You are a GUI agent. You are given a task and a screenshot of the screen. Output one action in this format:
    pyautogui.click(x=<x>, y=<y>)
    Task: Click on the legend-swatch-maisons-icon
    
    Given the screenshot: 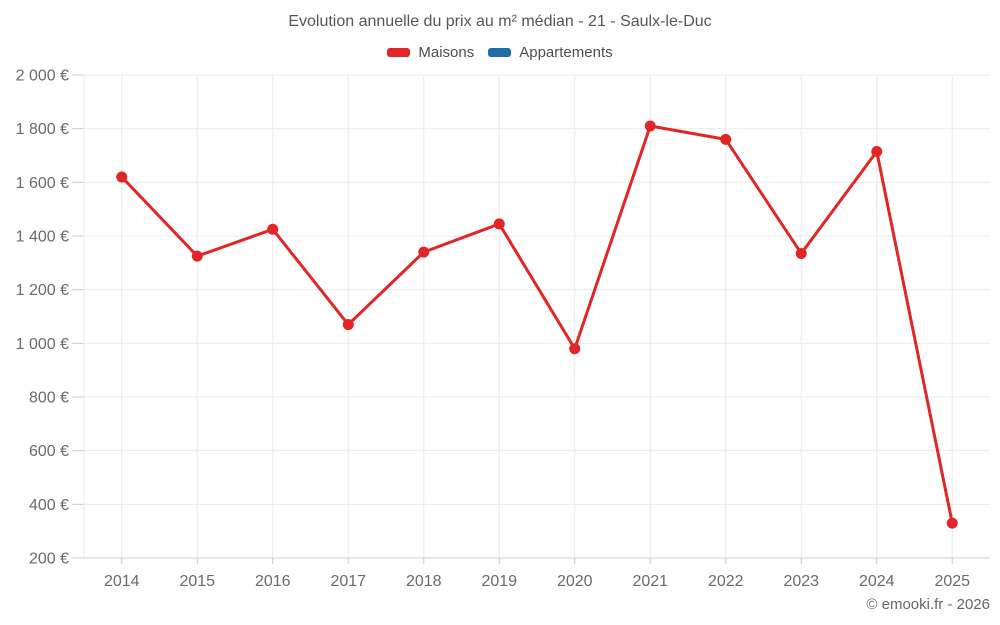 What is the action you would take?
    pyautogui.click(x=399, y=52)
    